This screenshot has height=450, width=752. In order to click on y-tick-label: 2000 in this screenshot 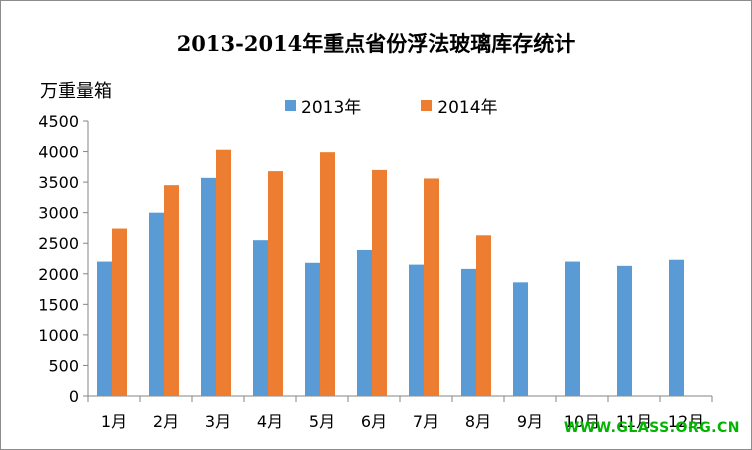, I will do `click(58, 274)`.